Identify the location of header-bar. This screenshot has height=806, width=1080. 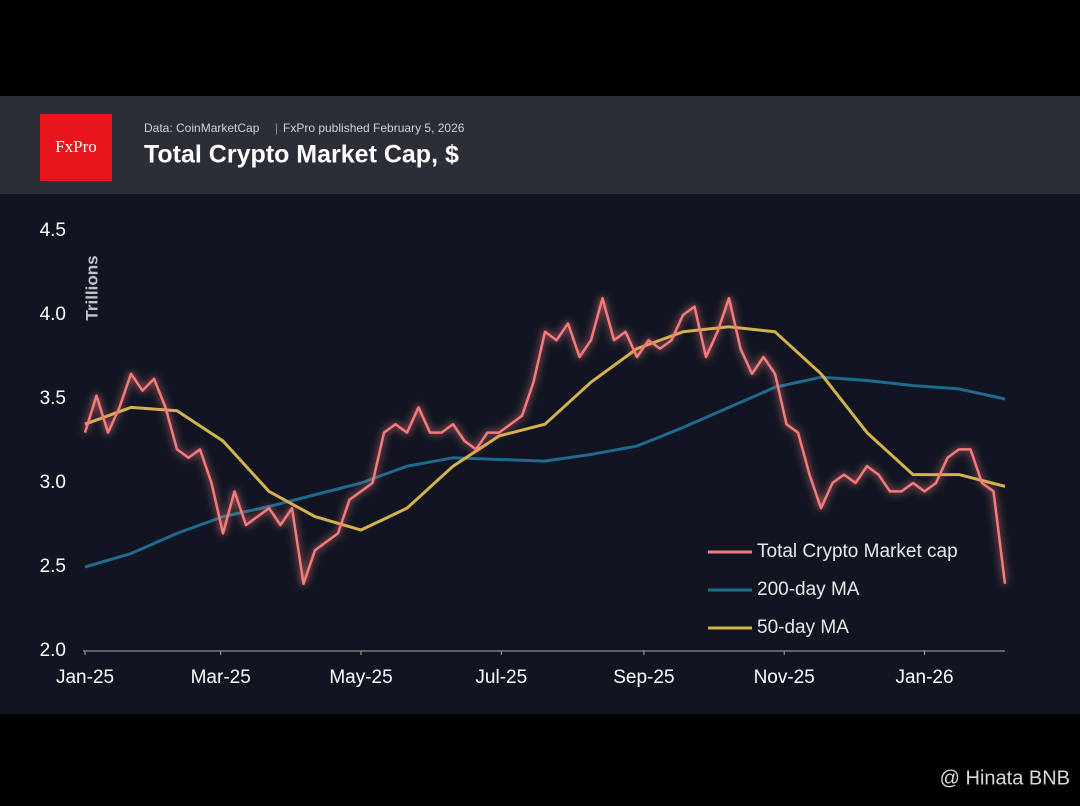
(540, 145).